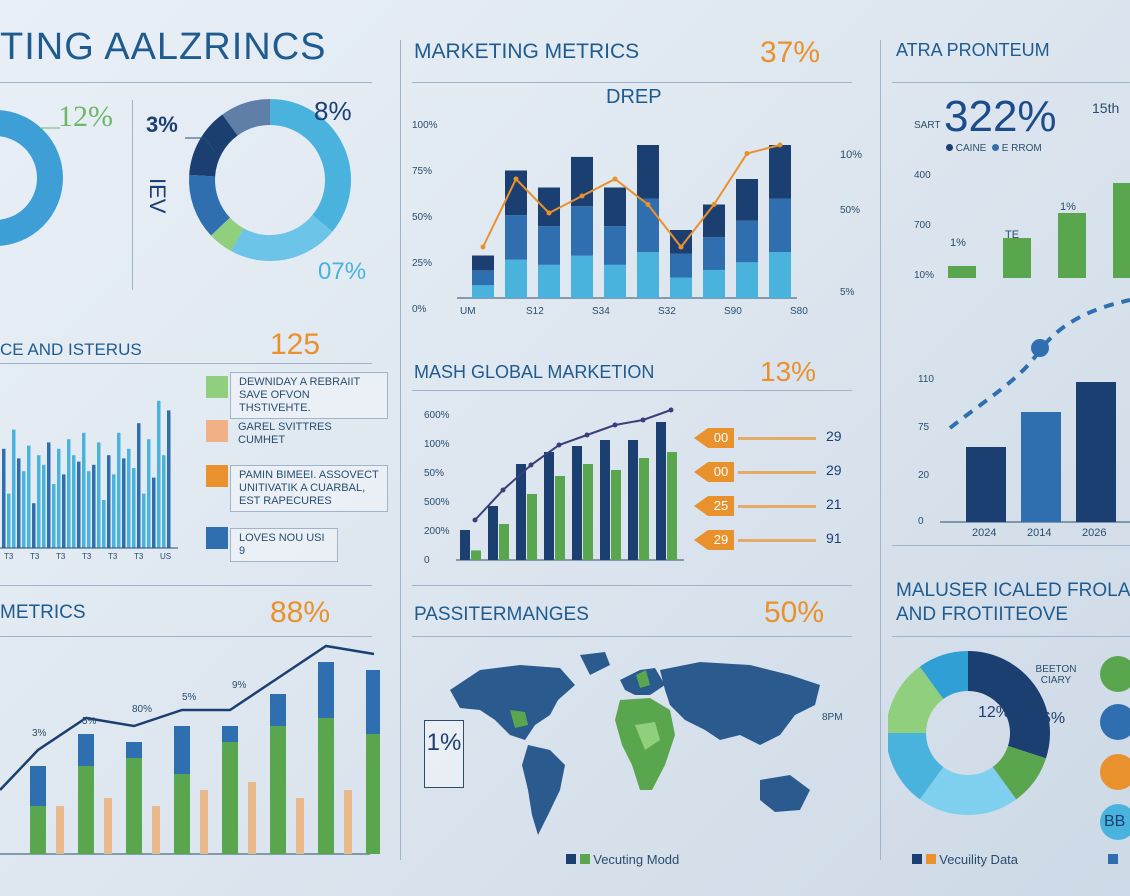  I want to click on x-tick-label: 2024, so click(984, 533).